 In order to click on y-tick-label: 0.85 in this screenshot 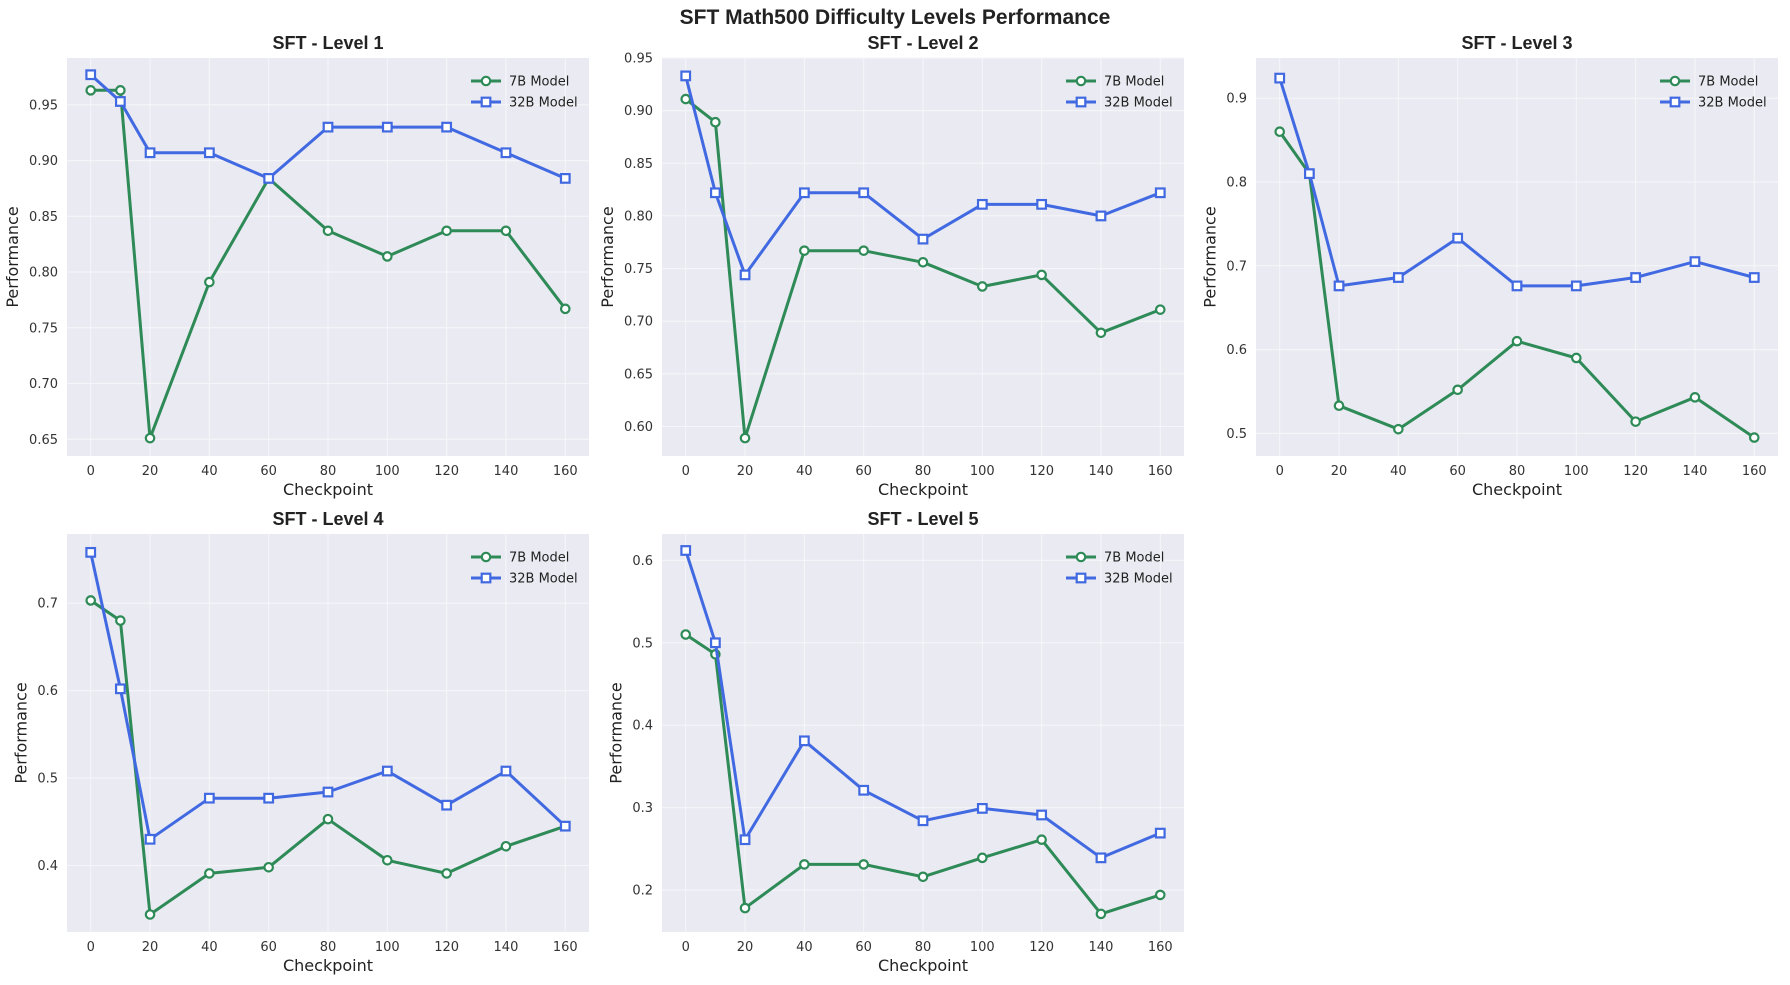, I will do `click(43, 217)`.